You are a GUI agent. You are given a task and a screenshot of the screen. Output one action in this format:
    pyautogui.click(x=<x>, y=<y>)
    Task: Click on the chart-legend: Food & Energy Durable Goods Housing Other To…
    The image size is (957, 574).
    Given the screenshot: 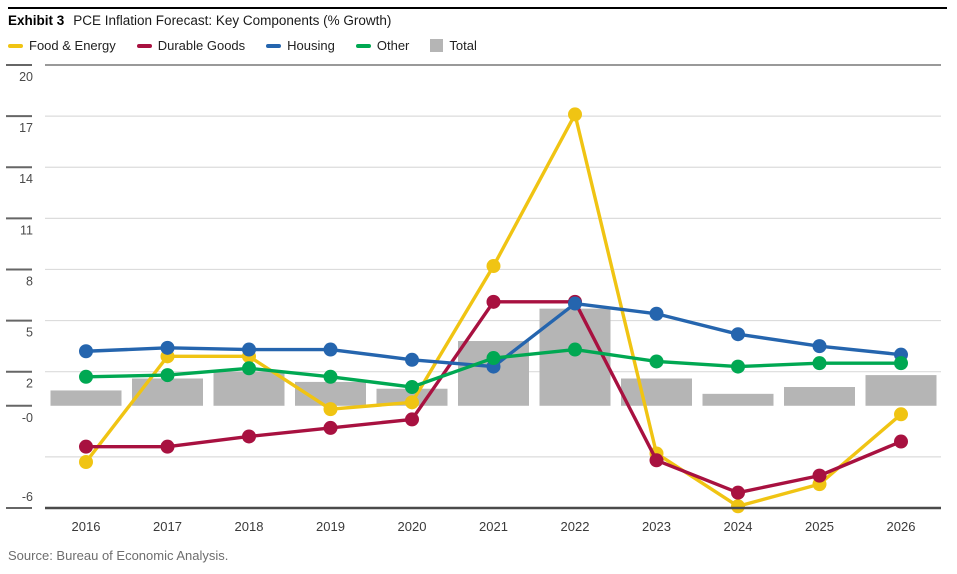 What is the action you would take?
    pyautogui.click(x=242, y=45)
    